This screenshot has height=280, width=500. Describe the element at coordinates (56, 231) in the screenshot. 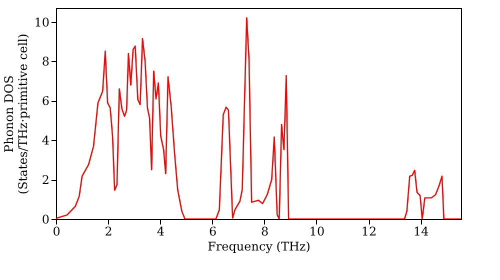

I see `x-tick-label: 0` at that location.